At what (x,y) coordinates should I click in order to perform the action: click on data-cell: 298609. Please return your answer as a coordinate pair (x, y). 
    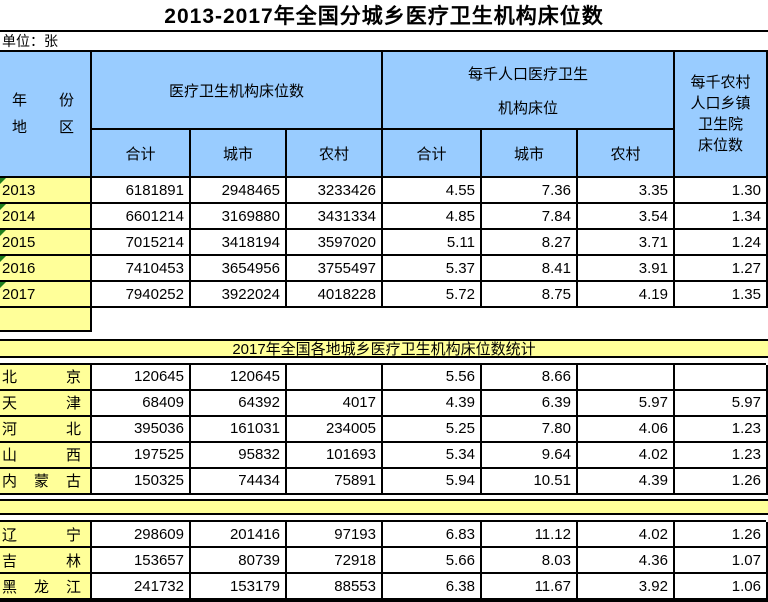
    Looking at the image, I should click on (141, 535).